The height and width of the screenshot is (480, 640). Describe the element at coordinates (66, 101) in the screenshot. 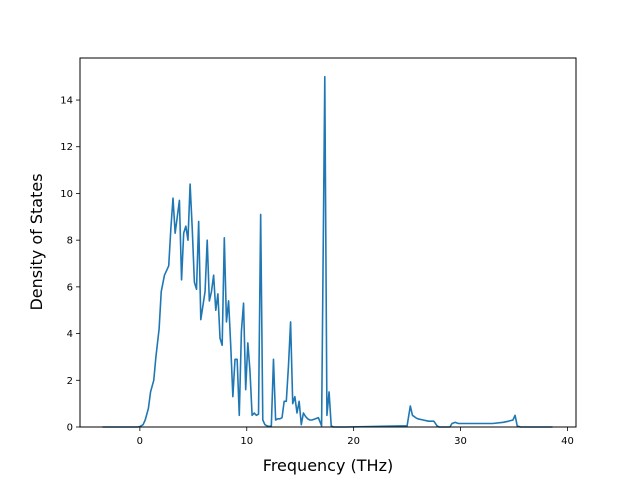

I see `y-tick-label: 14` at that location.